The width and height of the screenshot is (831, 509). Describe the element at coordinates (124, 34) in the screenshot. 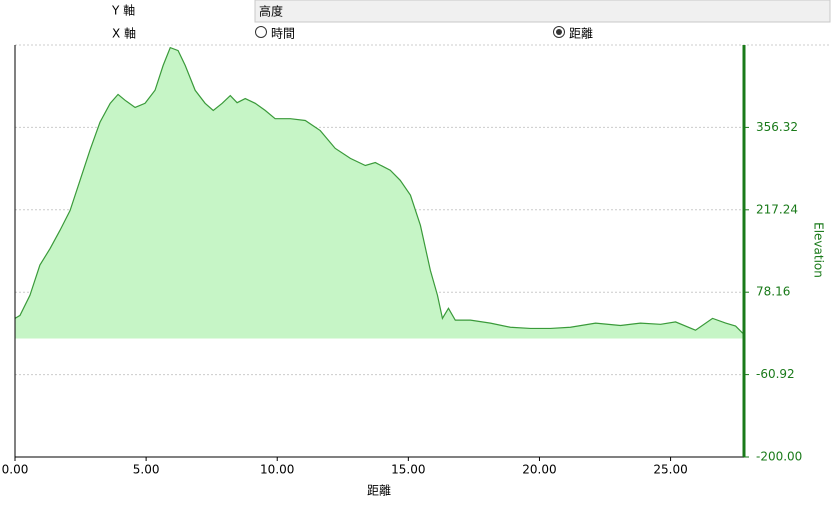

I see `x-axis-label: X 軸` at that location.